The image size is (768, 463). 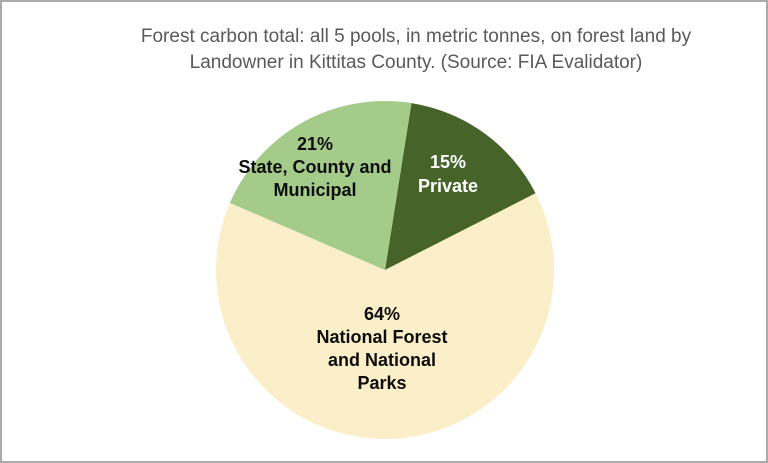 What do you see at coordinates (448, 174) in the screenshot?
I see `pie-label-private: 15% Private` at bounding box center [448, 174].